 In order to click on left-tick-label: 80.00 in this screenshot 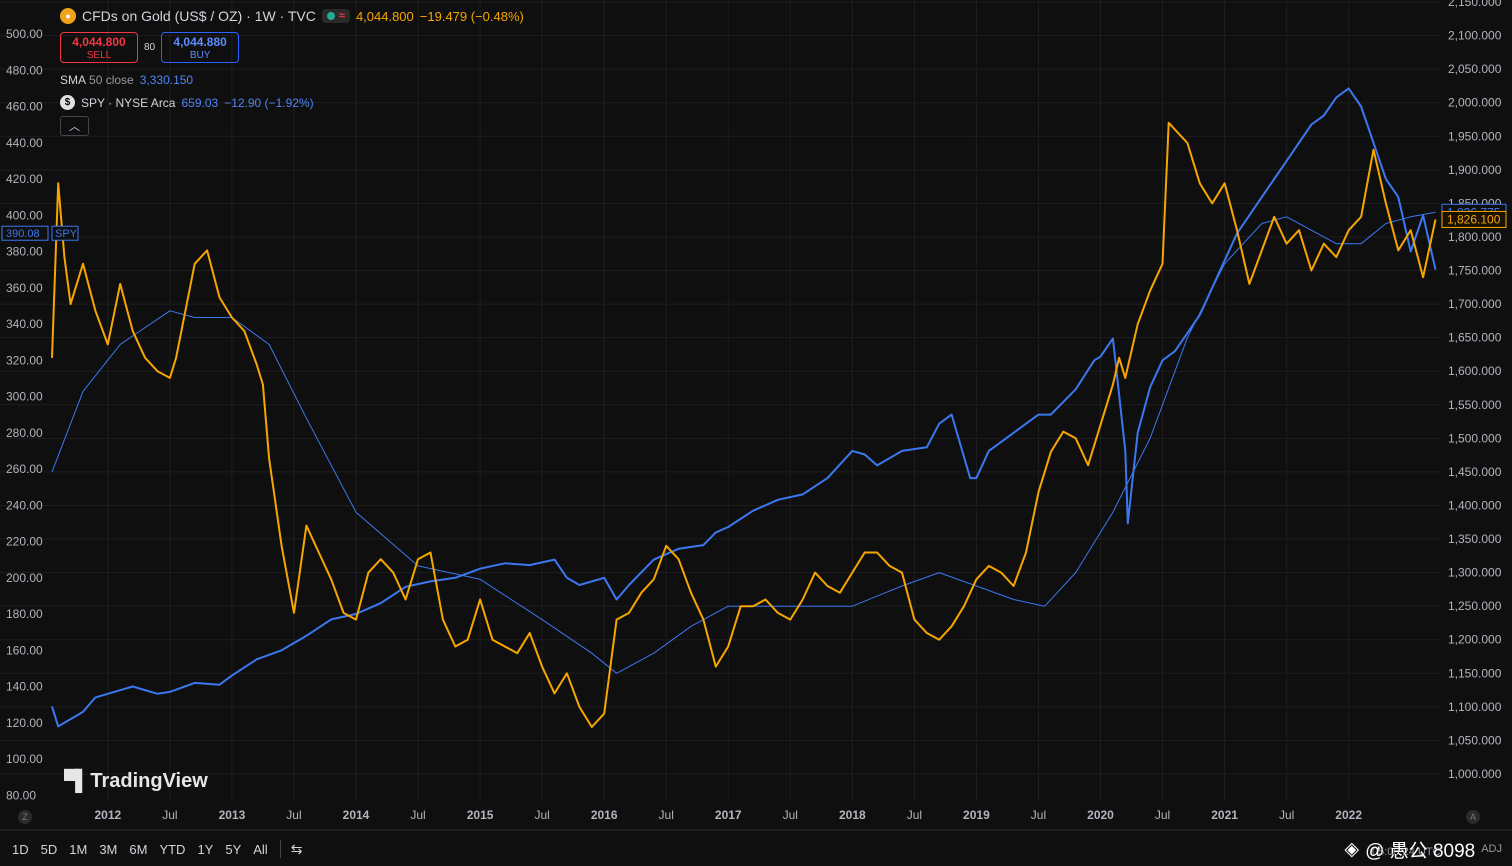, I will do `click(21, 795)`.